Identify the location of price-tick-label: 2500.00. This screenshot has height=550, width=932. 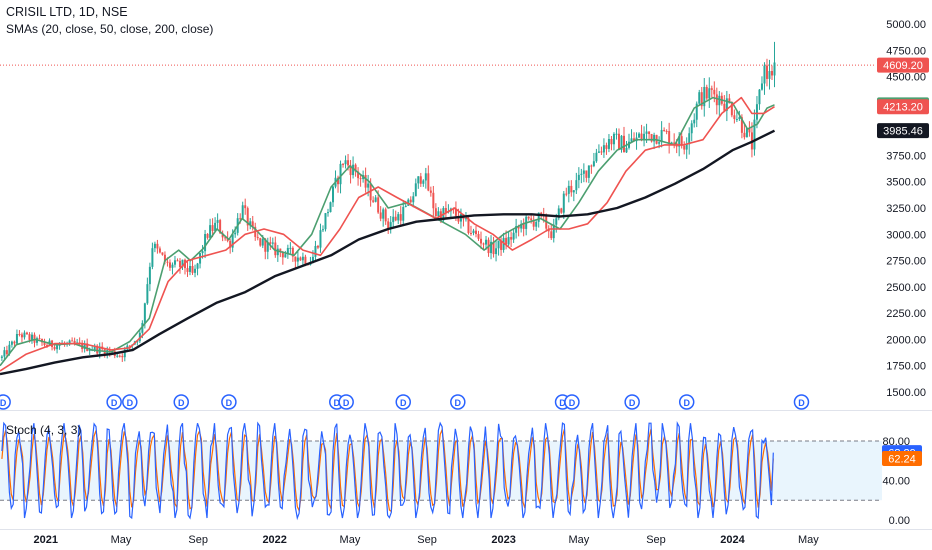
(906, 288).